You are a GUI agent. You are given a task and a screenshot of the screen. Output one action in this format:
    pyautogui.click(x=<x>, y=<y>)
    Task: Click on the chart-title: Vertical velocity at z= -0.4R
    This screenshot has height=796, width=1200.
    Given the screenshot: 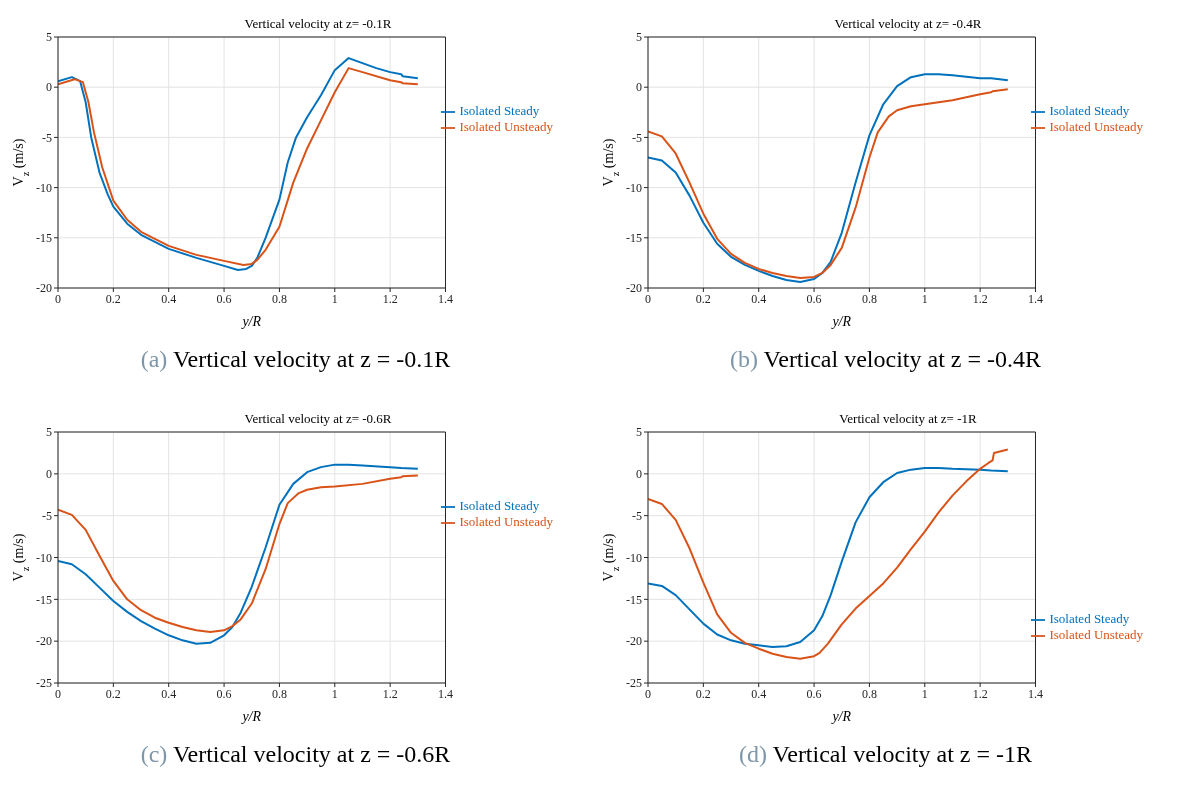 What is the action you would take?
    pyautogui.click(x=908, y=23)
    